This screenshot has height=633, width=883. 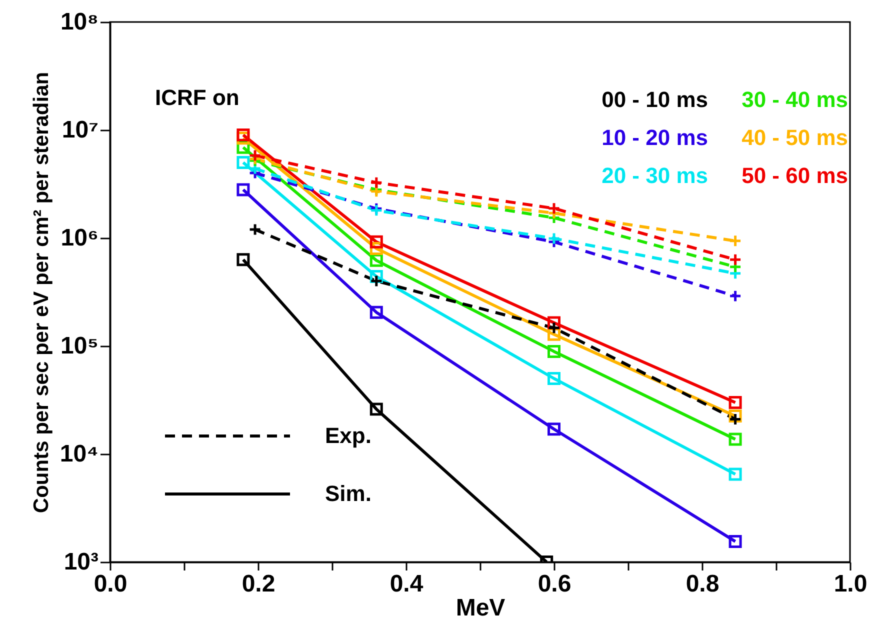 What do you see at coordinates (197, 97) in the screenshot?
I see `annotation: ICRF on` at bounding box center [197, 97].